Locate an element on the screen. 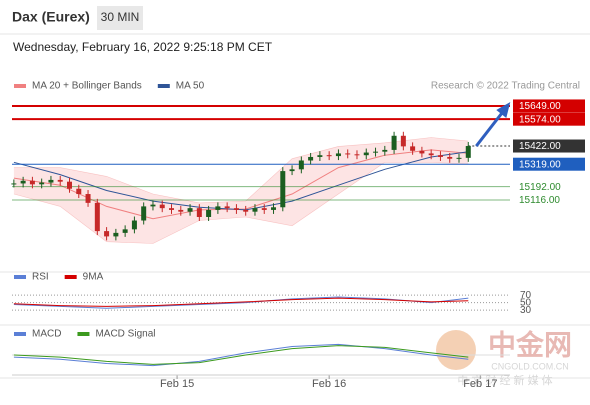  legend-label: MACD is located at coordinates (46, 334).